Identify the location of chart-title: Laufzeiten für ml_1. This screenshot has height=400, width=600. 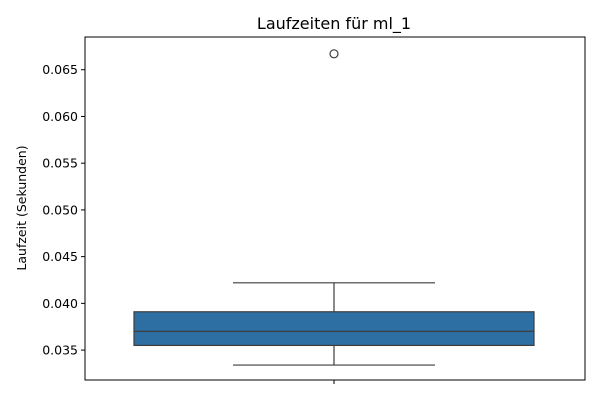
(334, 24).